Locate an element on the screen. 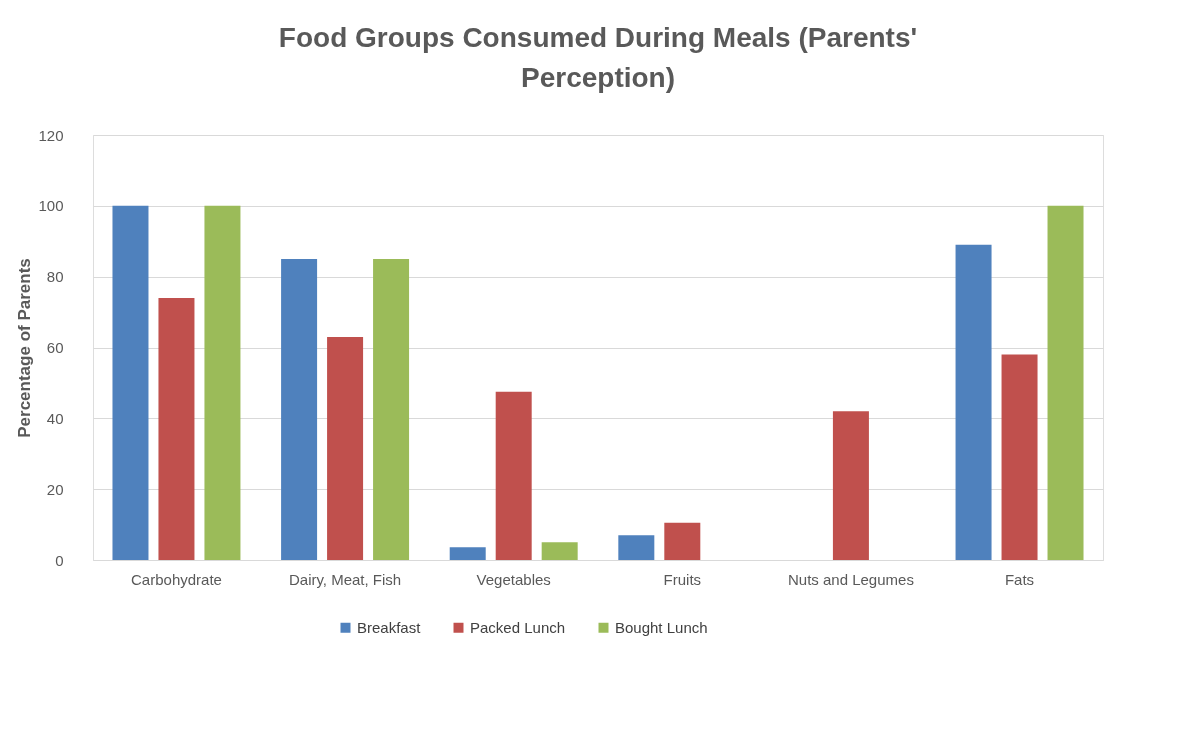  x-tick-label: Dairy, Meat, Fish is located at coordinates (345, 579).